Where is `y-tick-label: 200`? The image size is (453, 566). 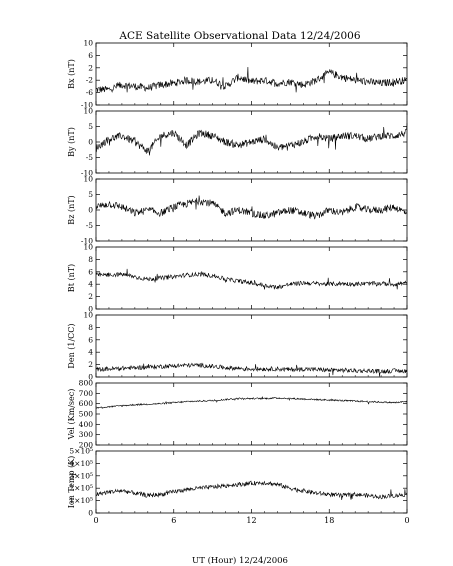 y-tick-label: 200 is located at coordinates (86, 445).